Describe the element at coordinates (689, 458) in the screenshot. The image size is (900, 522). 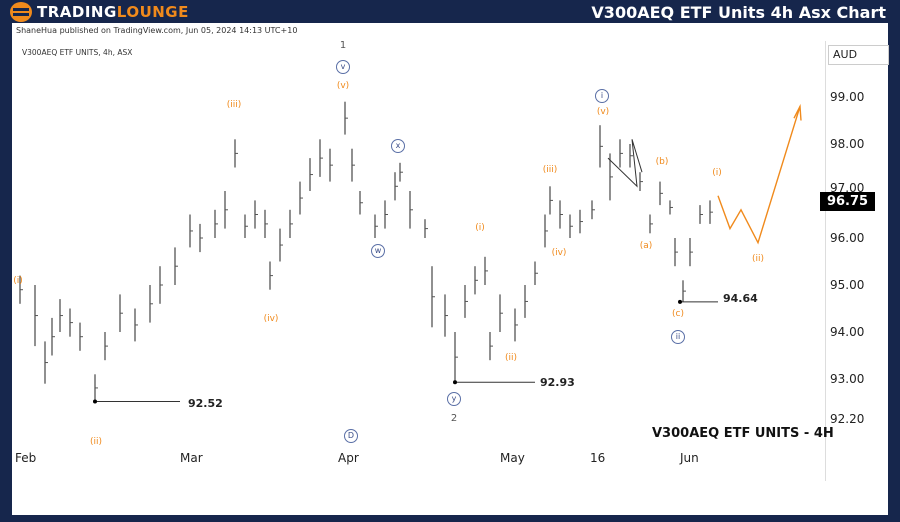
I see `x-tick: Jun` at that location.